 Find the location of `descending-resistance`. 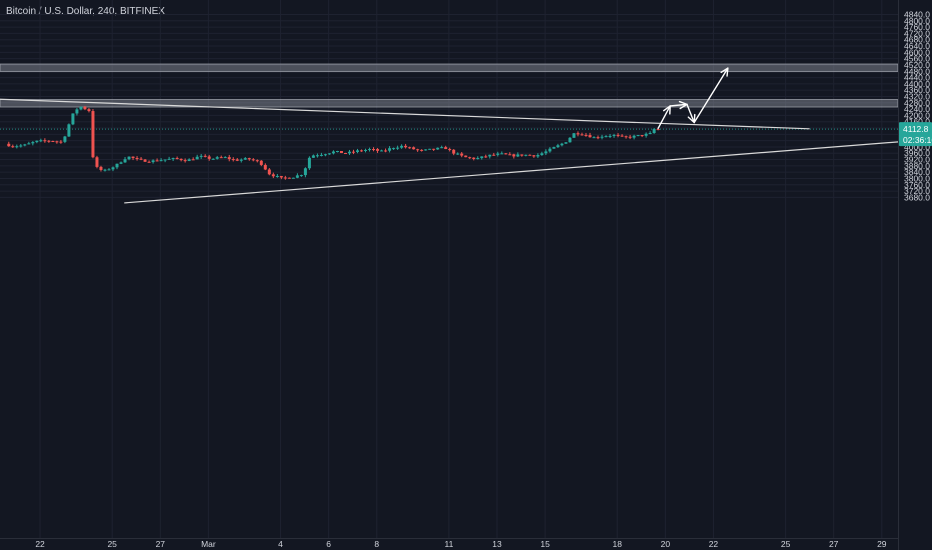

descending-resistance is located at coordinates (405, 114).